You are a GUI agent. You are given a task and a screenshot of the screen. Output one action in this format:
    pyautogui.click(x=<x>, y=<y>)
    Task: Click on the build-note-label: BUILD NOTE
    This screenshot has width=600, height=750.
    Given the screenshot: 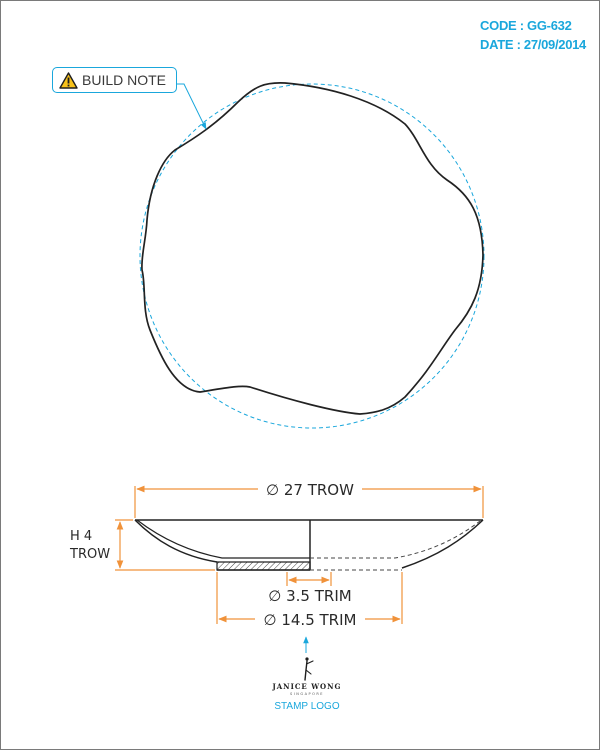 What is the action you would take?
    pyautogui.click(x=124, y=80)
    